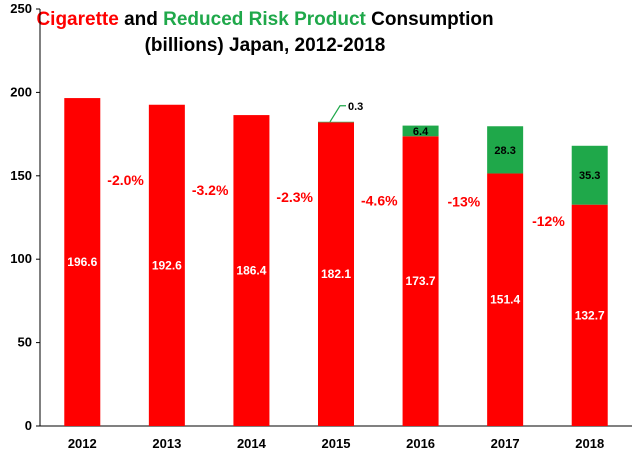 Image resolution: width=640 pixels, height=463 pixels. I want to click on data-label-cigarette-2015: 182.1, so click(336, 274).